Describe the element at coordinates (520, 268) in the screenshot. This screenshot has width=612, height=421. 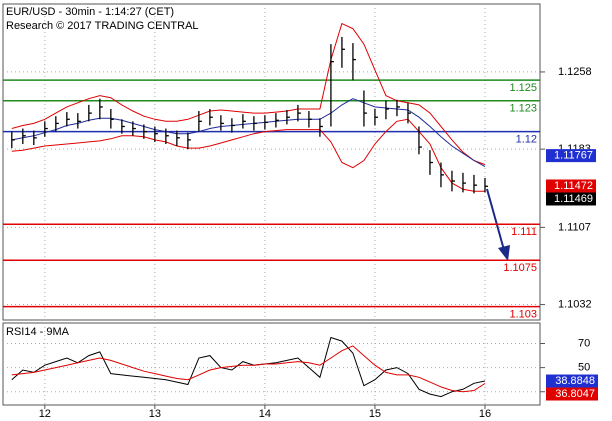
I see `level-label: 1.1075` at that location.